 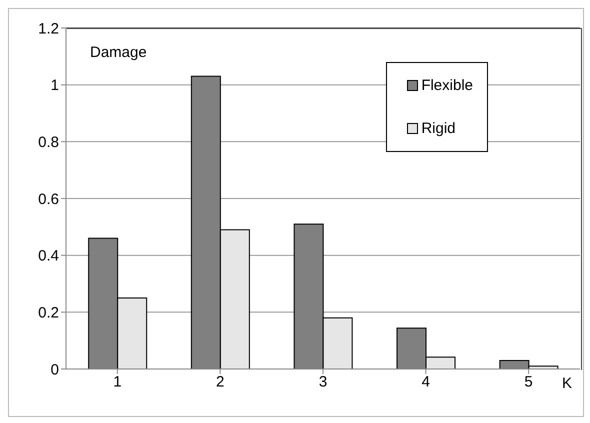 I want to click on y-tick-label: 1, so click(x=54, y=85).